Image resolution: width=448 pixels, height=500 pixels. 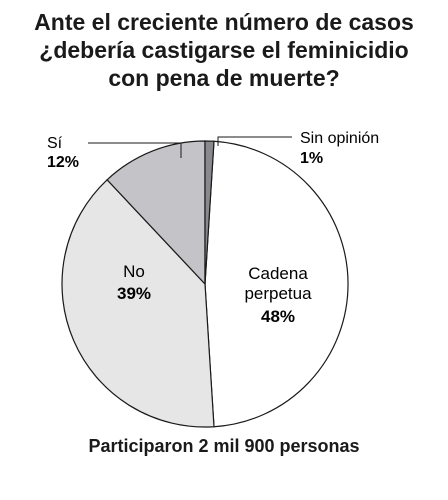 What do you see at coordinates (63, 162) in the screenshot?
I see `slice-value-si: 12%` at bounding box center [63, 162].